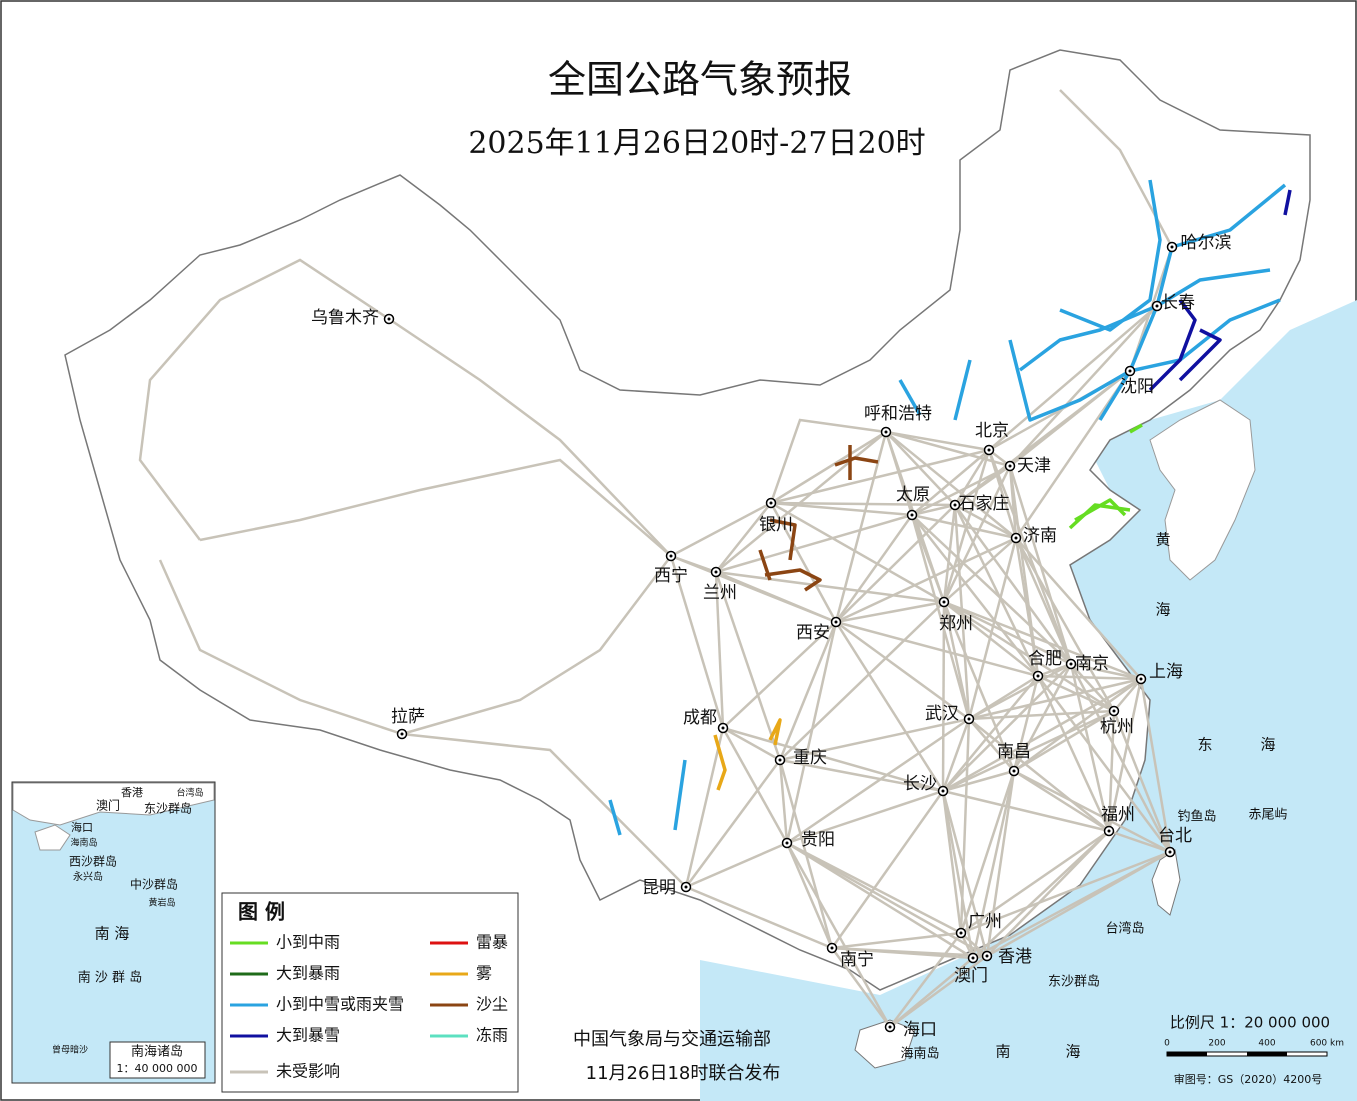 This screenshot has height=1101, width=1357. I want to click on inset-label: 海南岛, so click(83, 843).